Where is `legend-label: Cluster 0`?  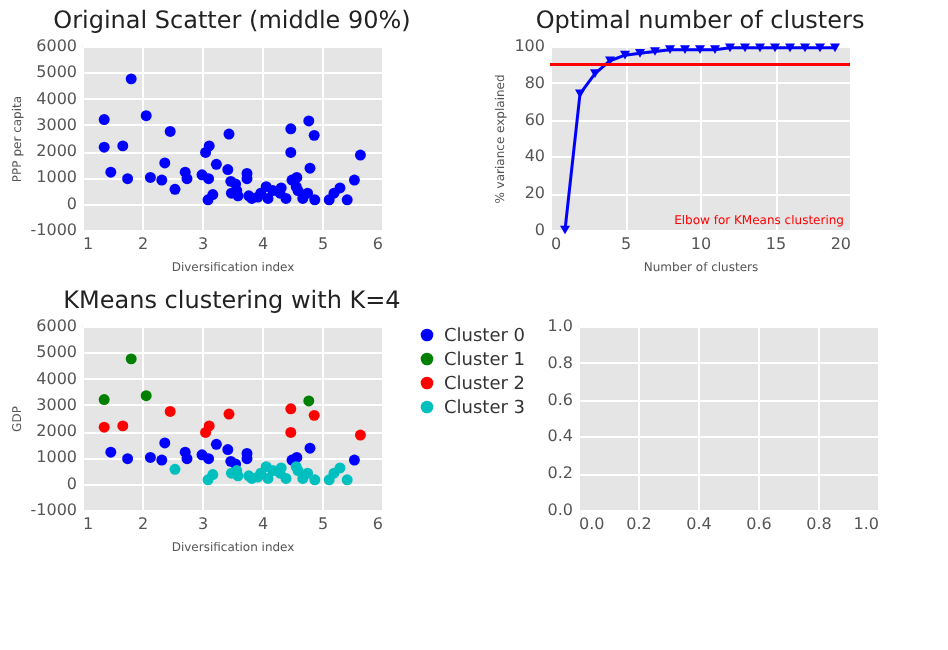
legend-label: Cluster 0 is located at coordinates (485, 337).